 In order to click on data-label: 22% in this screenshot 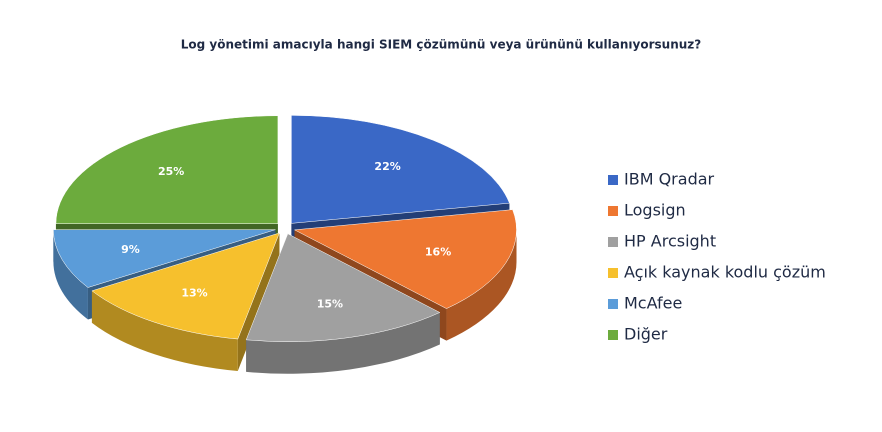, I will do `click(387, 166)`.